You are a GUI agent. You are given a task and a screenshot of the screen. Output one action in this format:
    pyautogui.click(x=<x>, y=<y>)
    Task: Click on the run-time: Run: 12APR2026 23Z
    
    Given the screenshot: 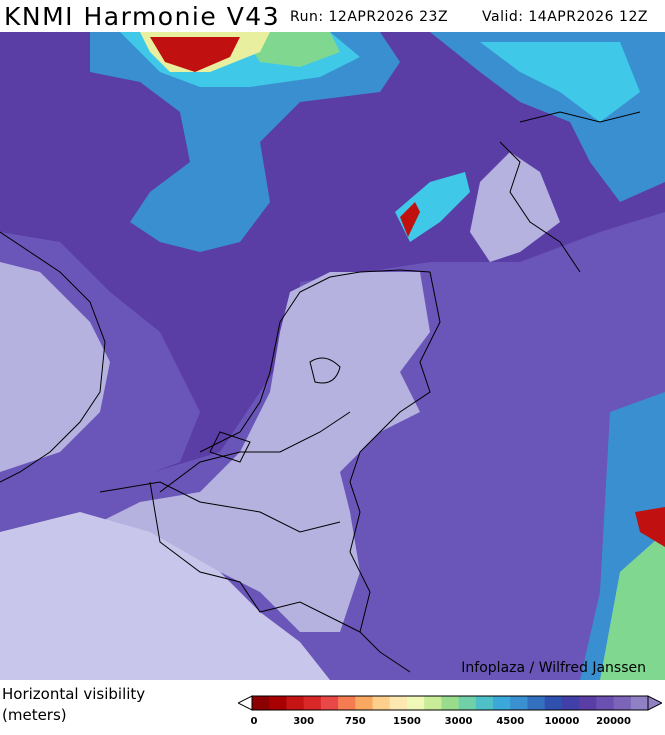 What is the action you would take?
    pyautogui.click(x=369, y=17)
    